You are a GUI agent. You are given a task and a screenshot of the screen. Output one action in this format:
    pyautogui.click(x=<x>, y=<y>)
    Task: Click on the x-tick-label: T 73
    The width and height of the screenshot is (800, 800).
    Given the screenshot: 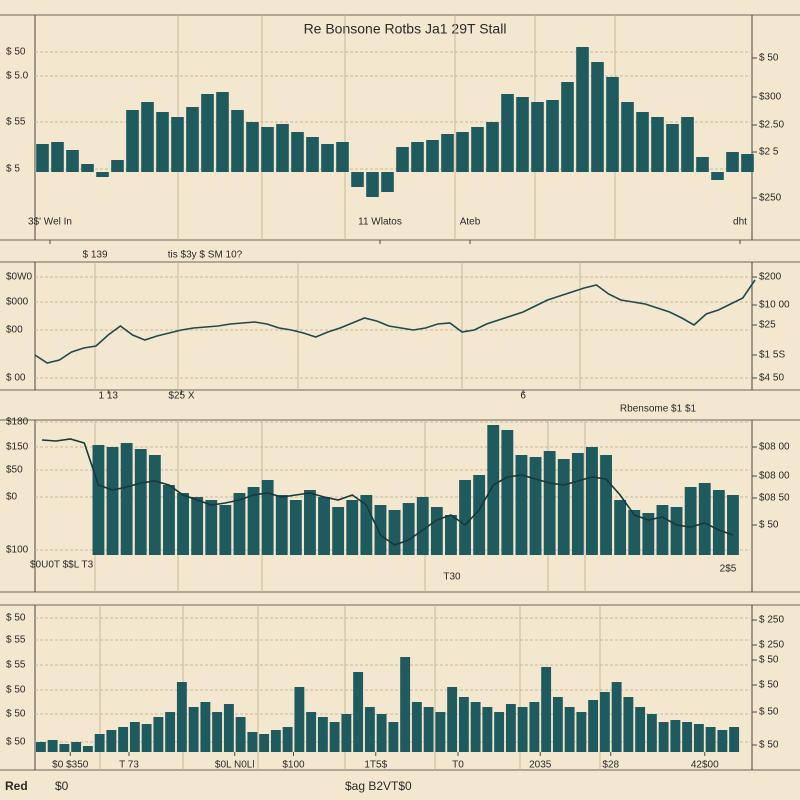 What is the action you would take?
    pyautogui.click(x=129, y=765)
    